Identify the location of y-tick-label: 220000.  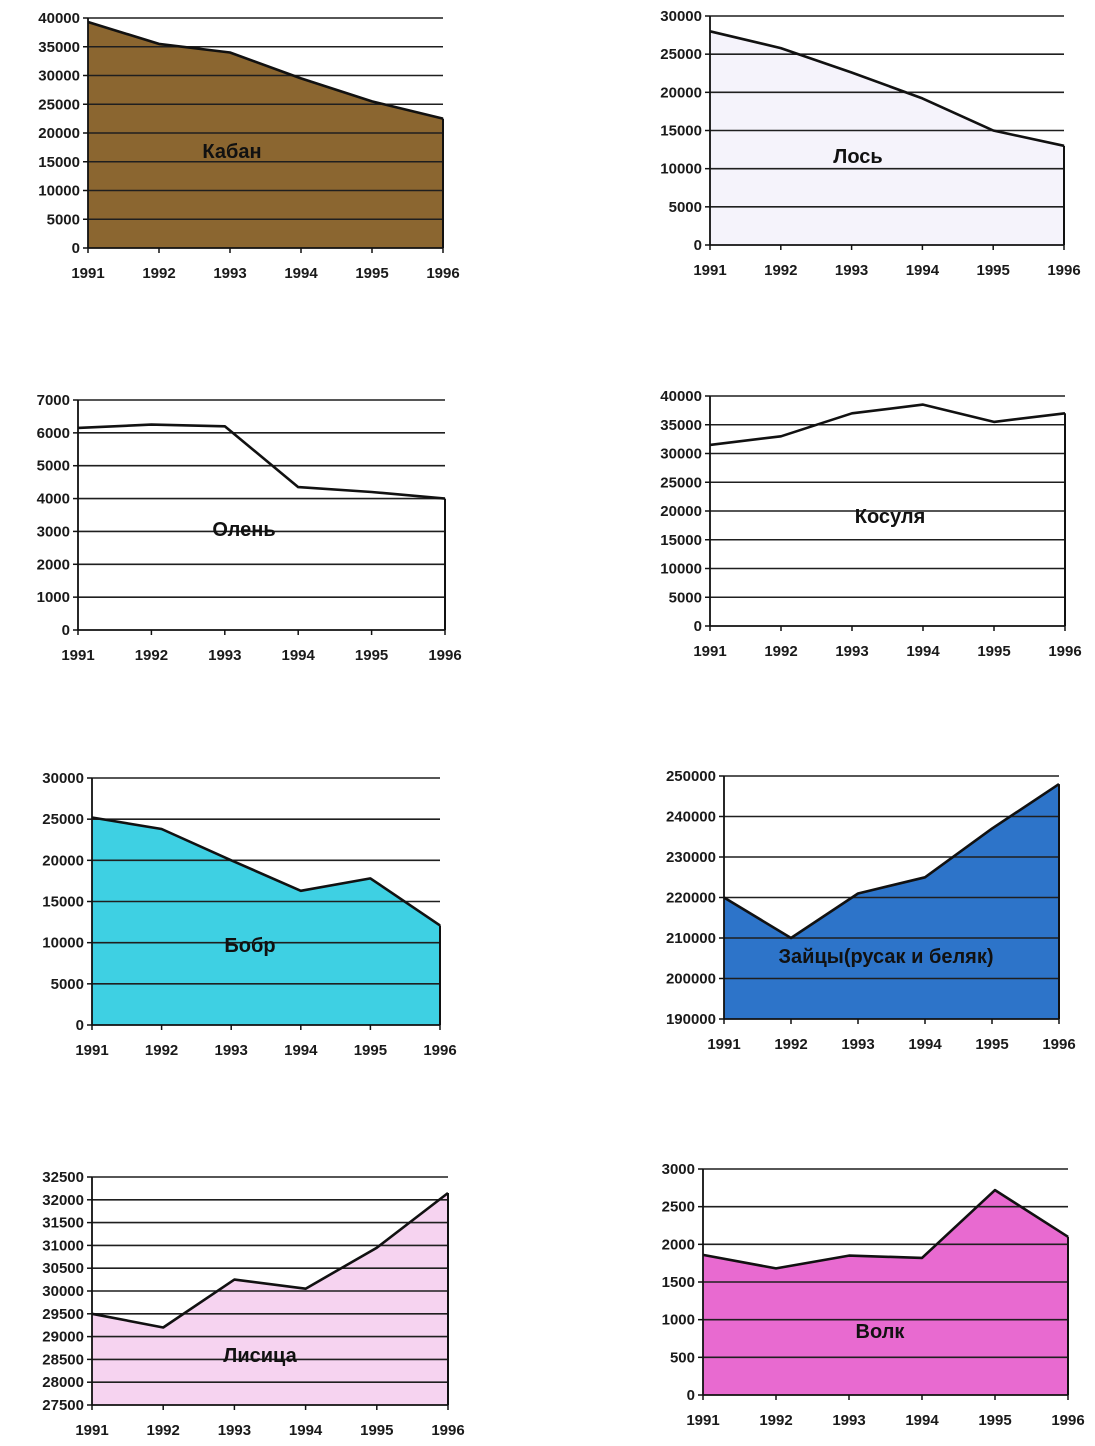
(691, 898).